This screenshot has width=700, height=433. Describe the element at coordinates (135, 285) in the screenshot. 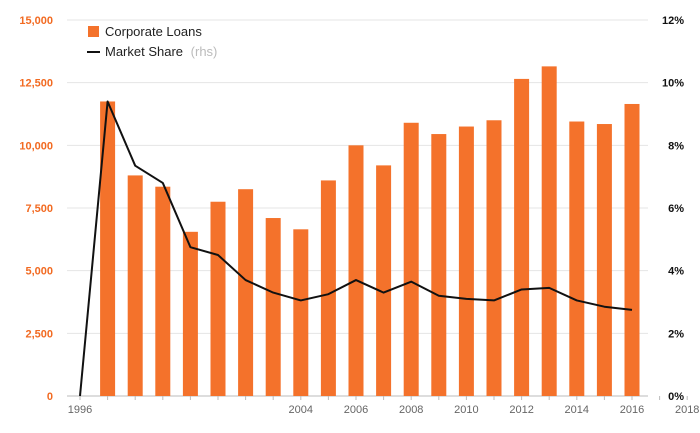

I see `bar-1998` at that location.